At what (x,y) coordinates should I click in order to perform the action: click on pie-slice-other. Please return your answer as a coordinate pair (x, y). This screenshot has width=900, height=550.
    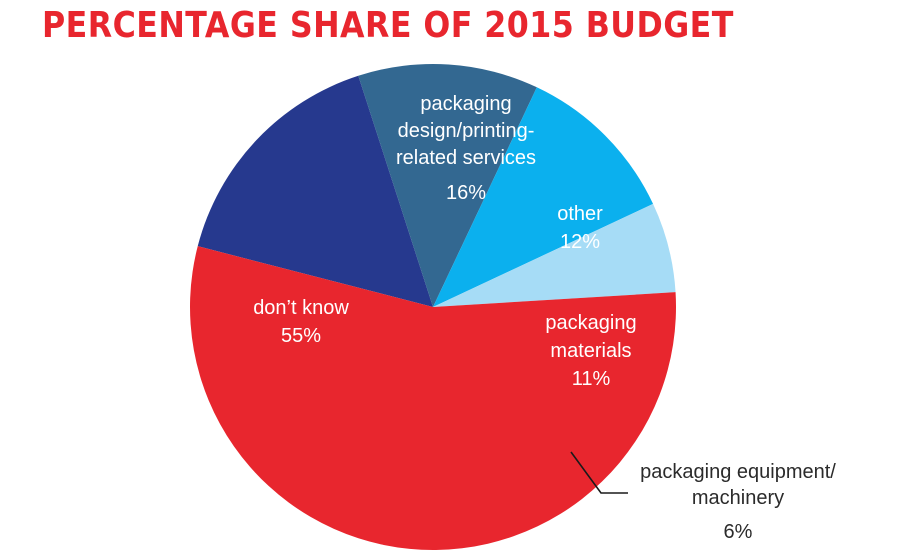
    Looking at the image, I should click on (447, 185).